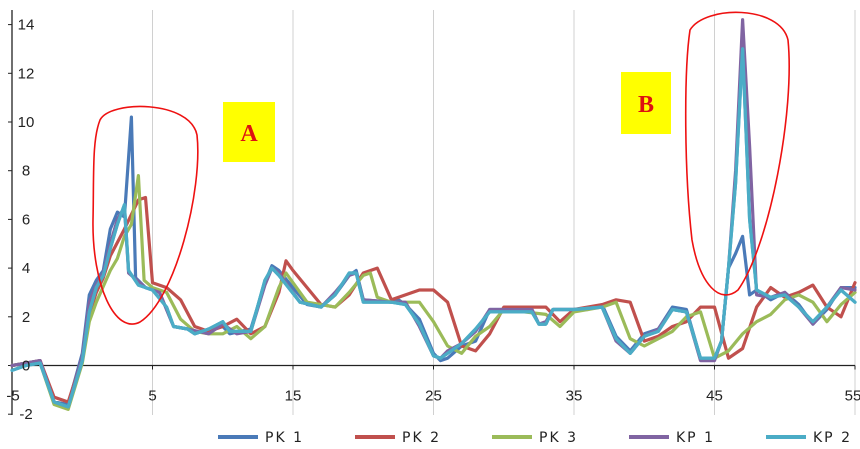  I want to click on annotation-box-a, so click(249, 132).